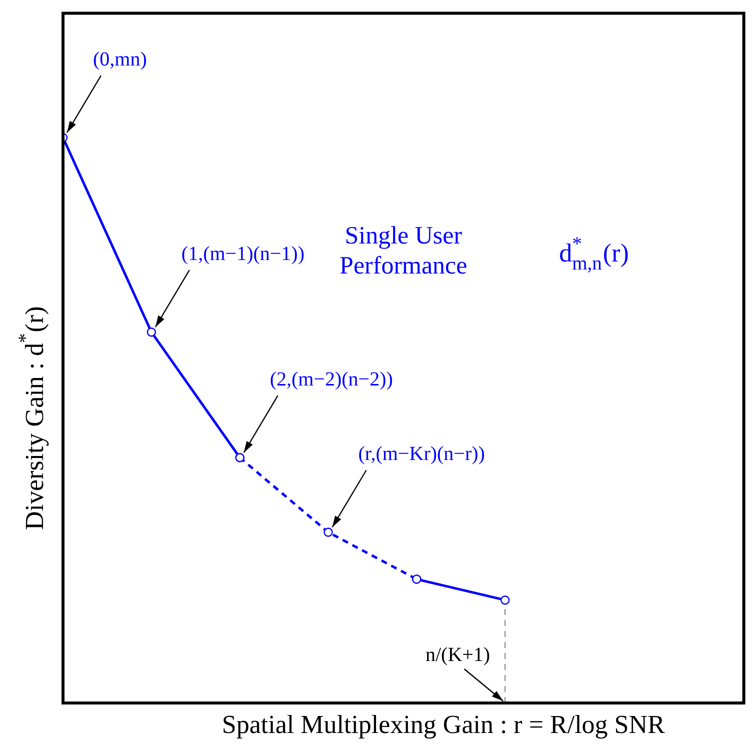 This screenshot has width=749, height=749. I want to click on annotation: Single User Performance, so click(404, 251).